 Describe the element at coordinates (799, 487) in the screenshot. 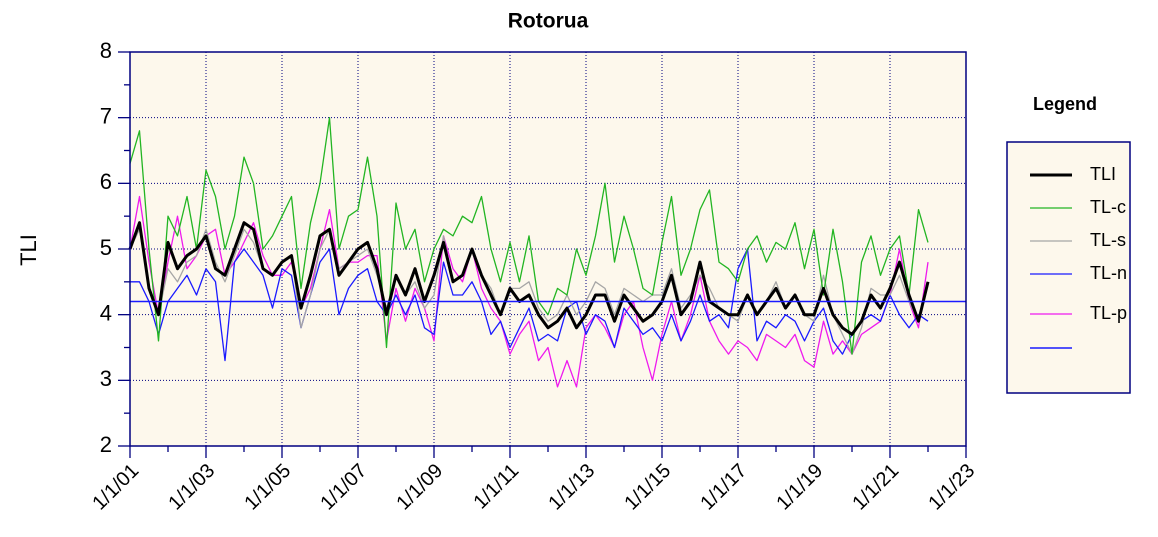

I see `x-tick-label: 1/1/19` at that location.